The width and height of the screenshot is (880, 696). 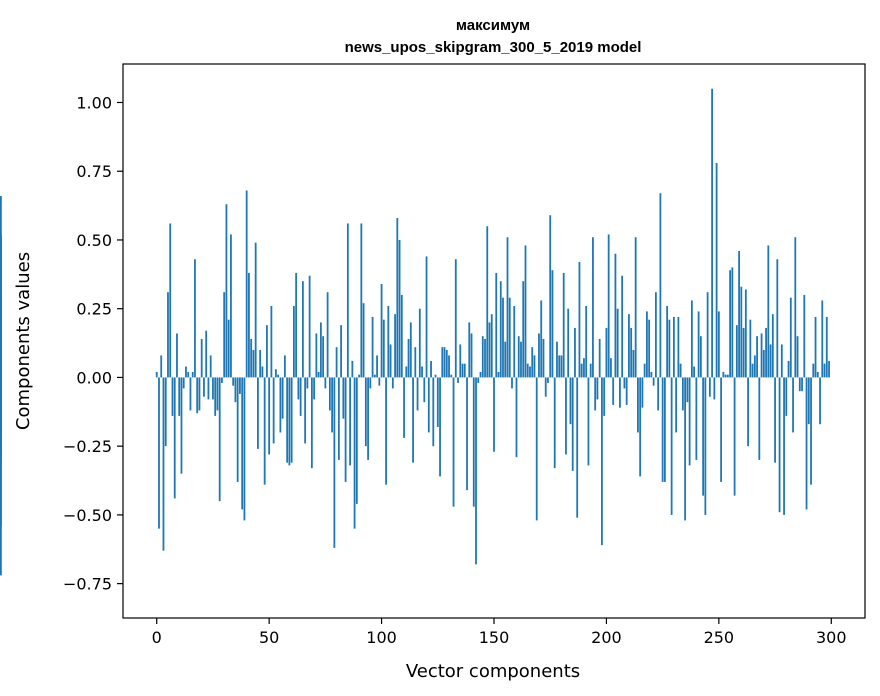 What do you see at coordinates (493, 47) in the screenshot?
I see `chart-subtitle: news_upos_skipgram_300_5_2019 model` at bounding box center [493, 47].